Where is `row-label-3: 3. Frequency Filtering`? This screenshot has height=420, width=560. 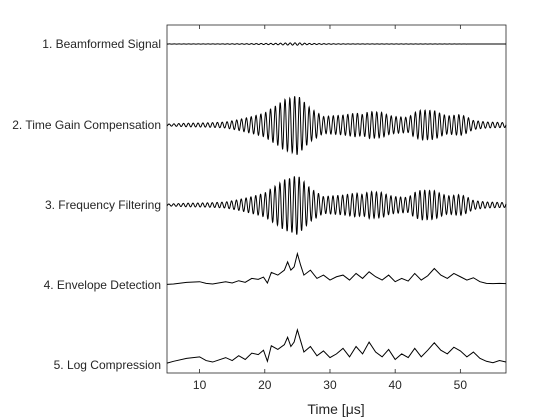 row-label-3: 3. Frequency Filtering is located at coordinates (103, 205).